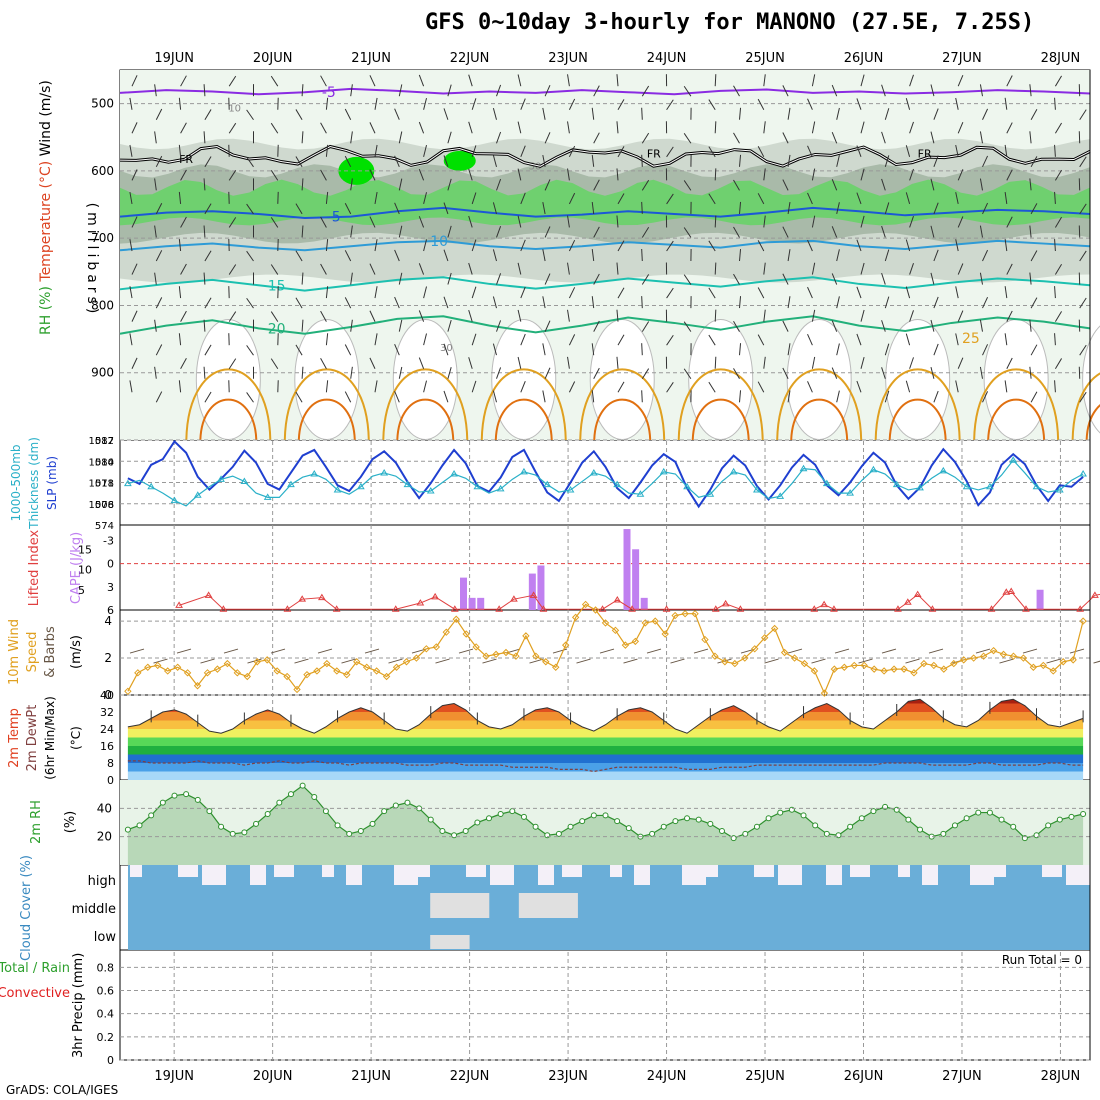 Image resolution: width=1100 pixels, height=1100 pixels. I want to click on x-tick-top: 24JUN, so click(667, 58).